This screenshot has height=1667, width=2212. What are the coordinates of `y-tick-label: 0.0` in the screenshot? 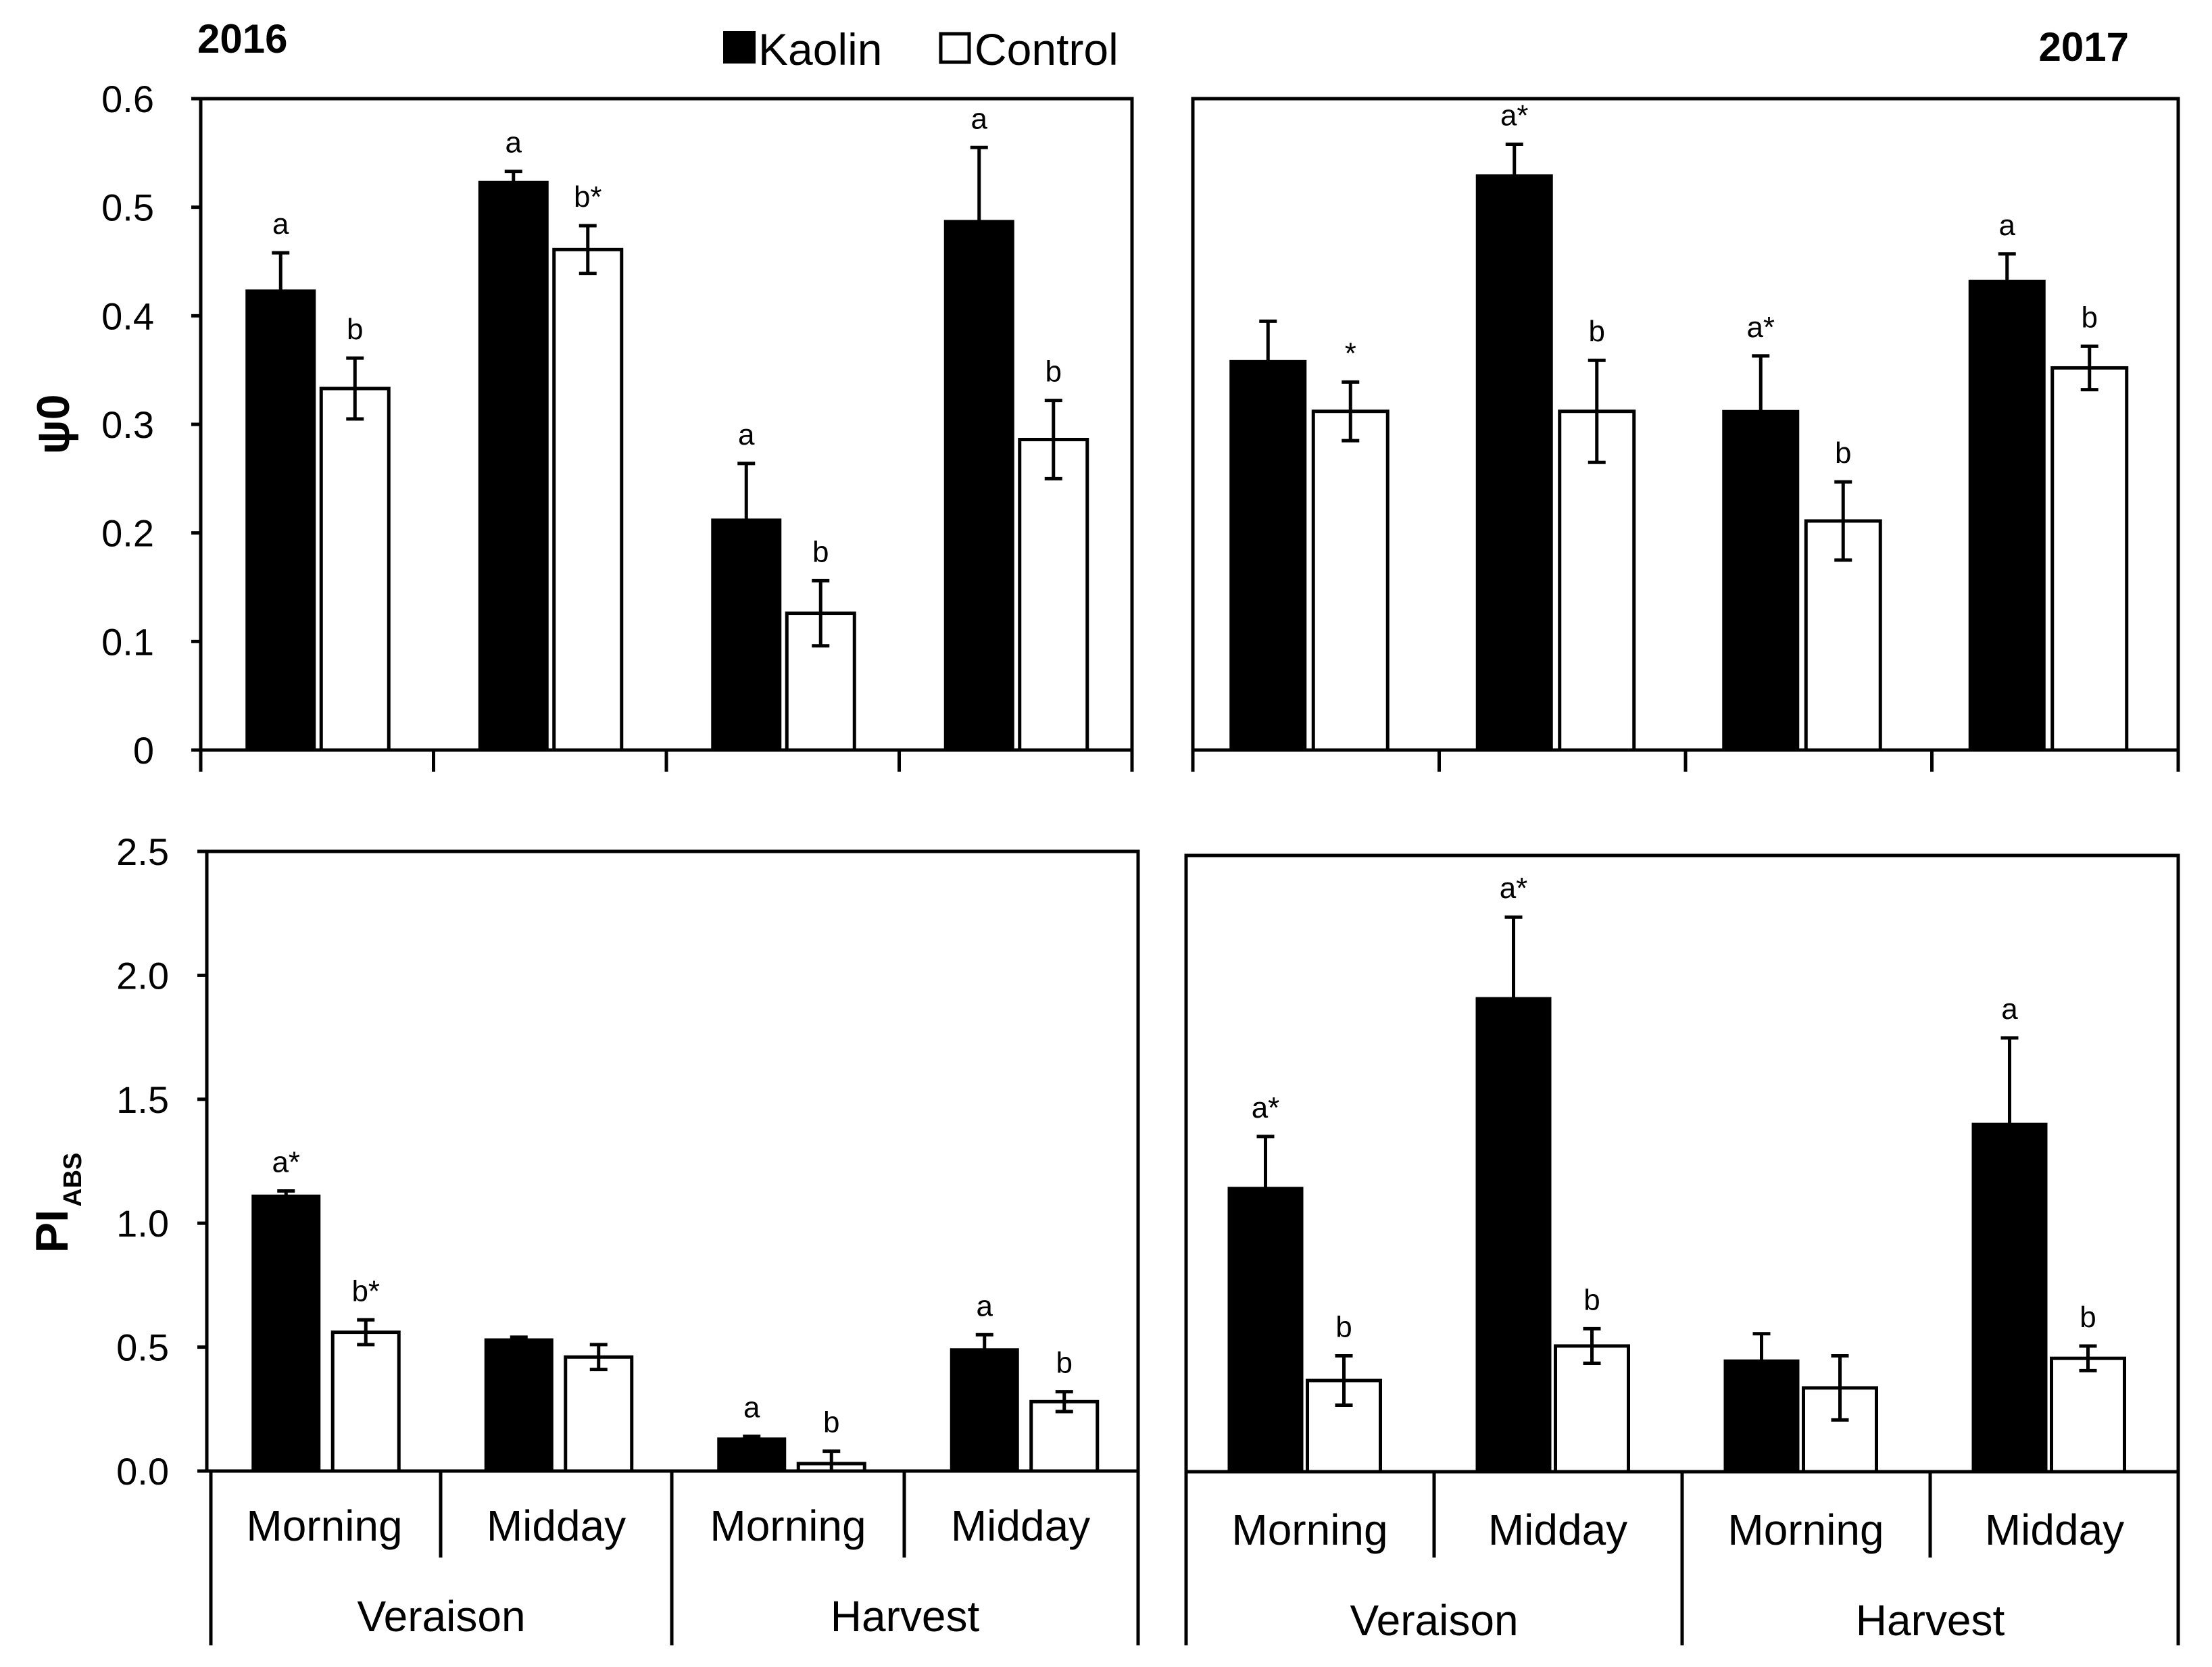 It's located at (142, 1471).